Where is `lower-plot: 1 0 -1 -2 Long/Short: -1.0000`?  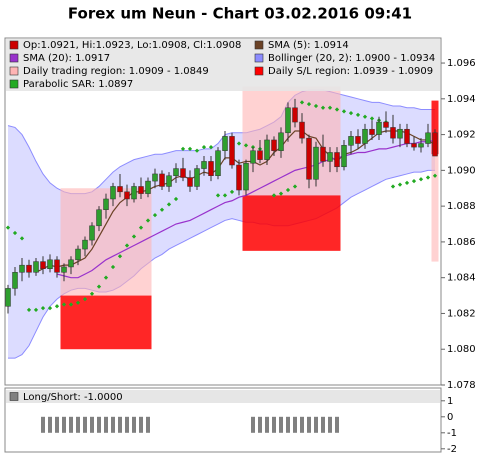
lower-plot: 1 0 -1 -2 Long/Short: -1.0000 is located at coordinates (231, 422).